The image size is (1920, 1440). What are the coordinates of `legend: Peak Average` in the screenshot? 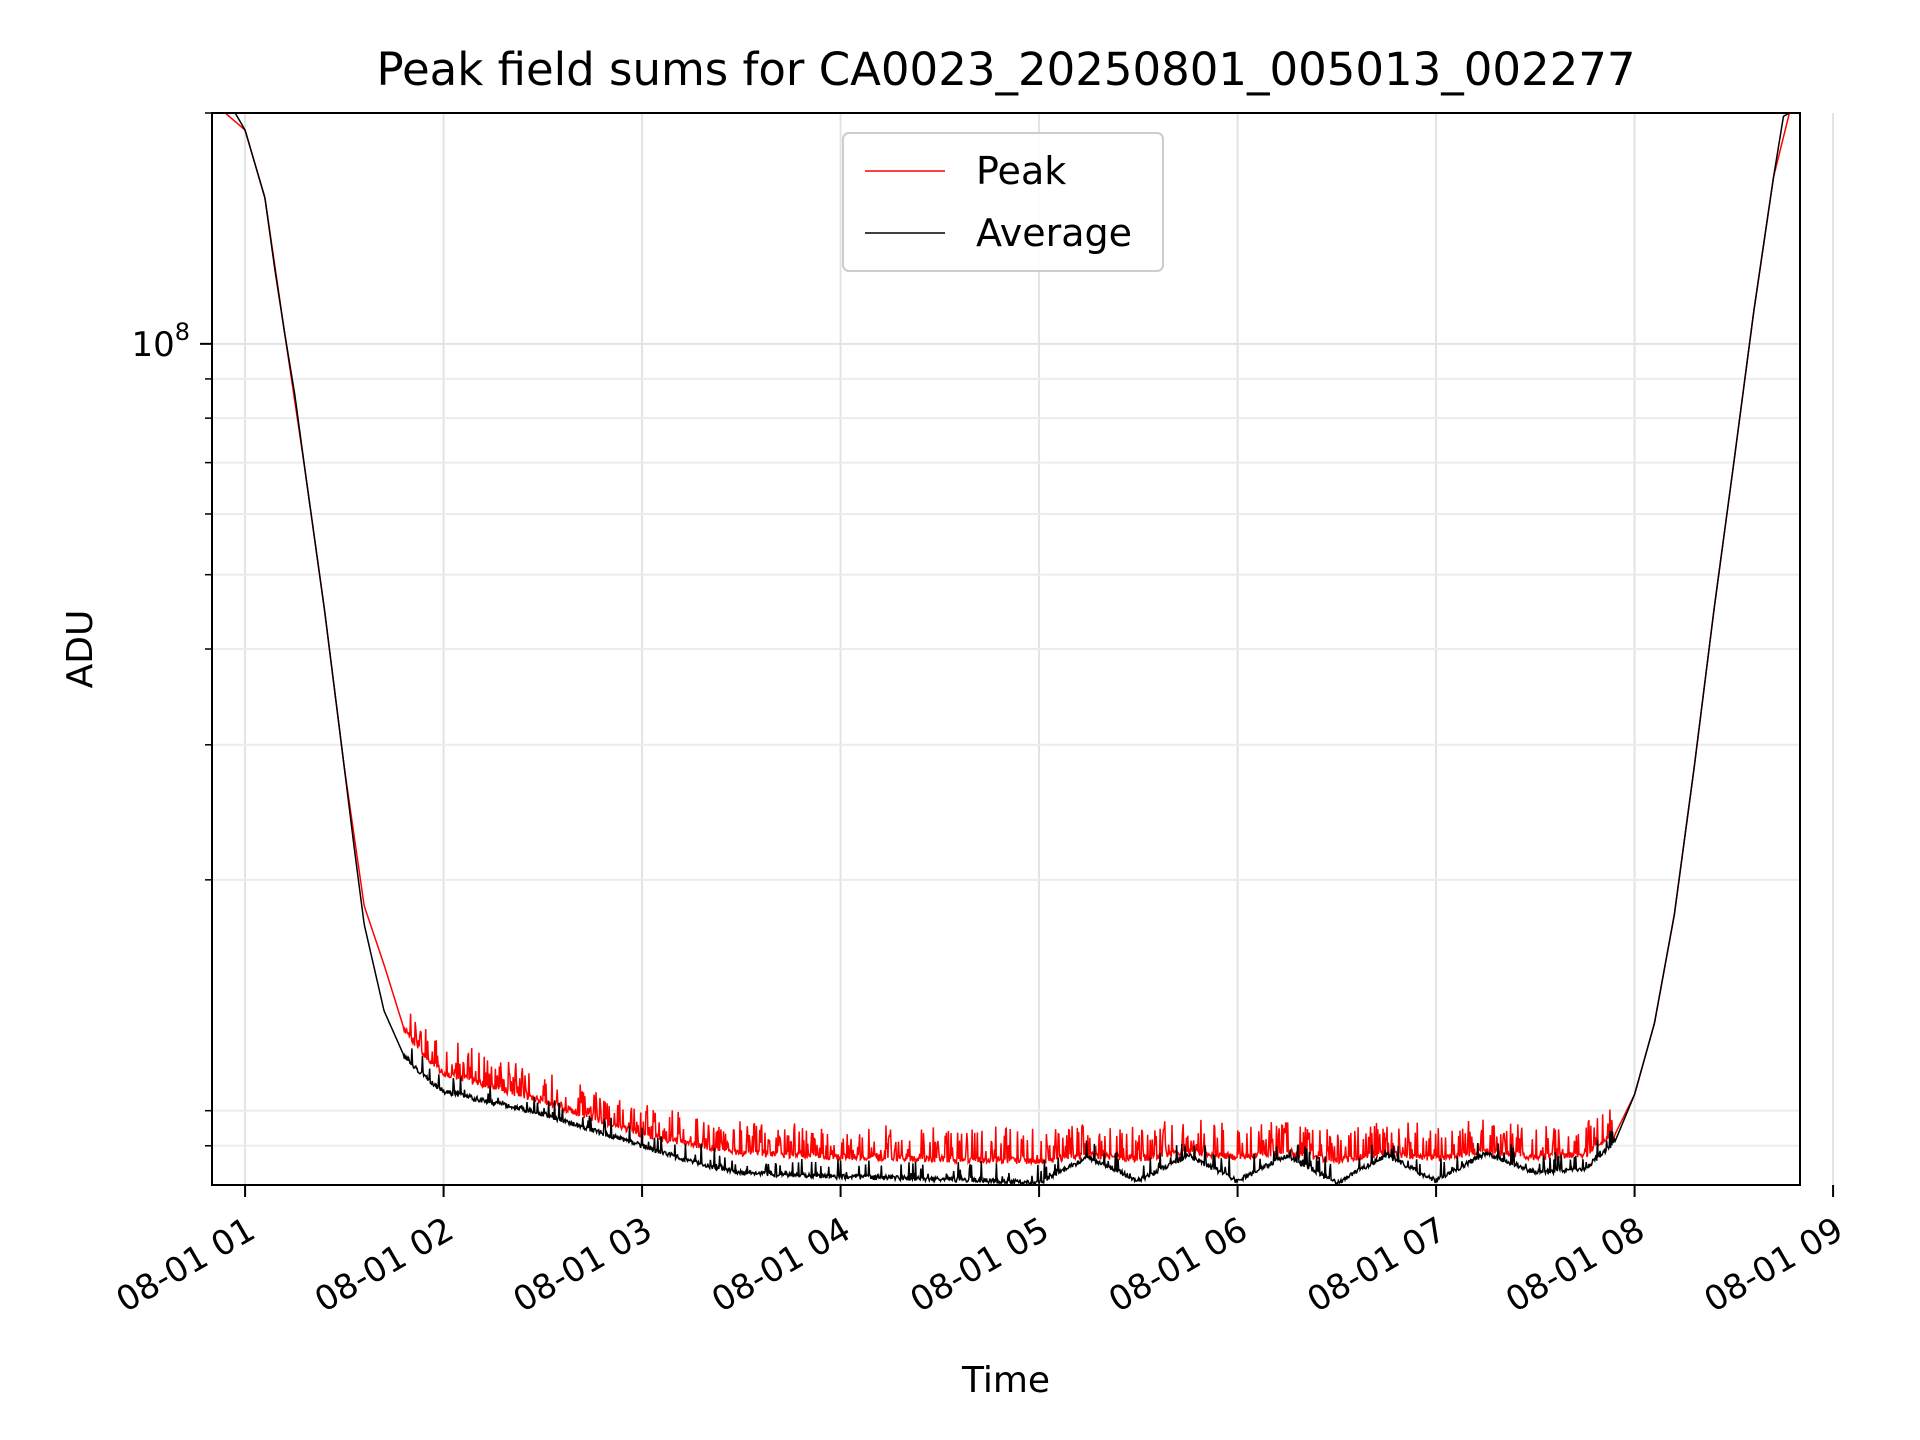 It's located at (1003, 202).